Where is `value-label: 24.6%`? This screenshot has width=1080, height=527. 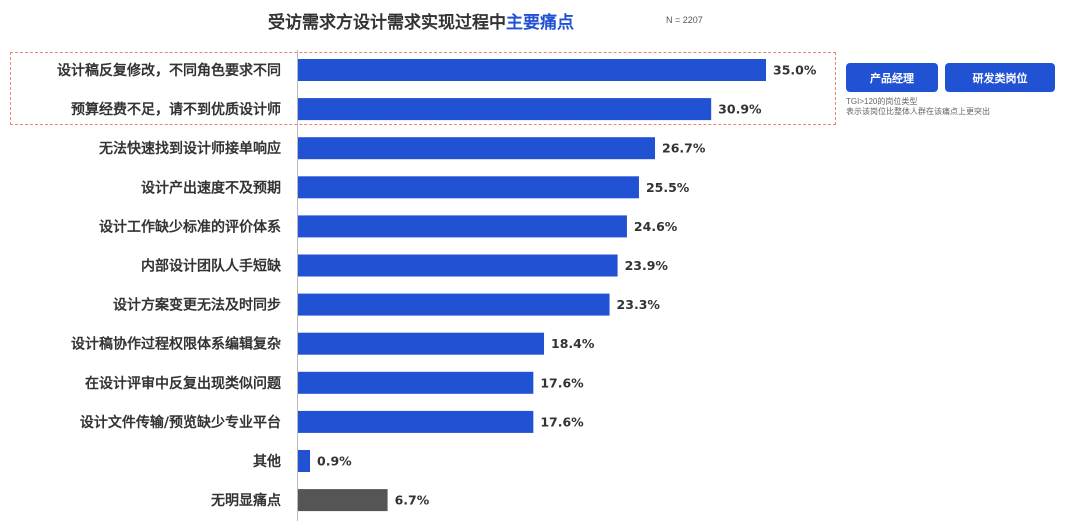
value-label: 24.6% is located at coordinates (656, 226).